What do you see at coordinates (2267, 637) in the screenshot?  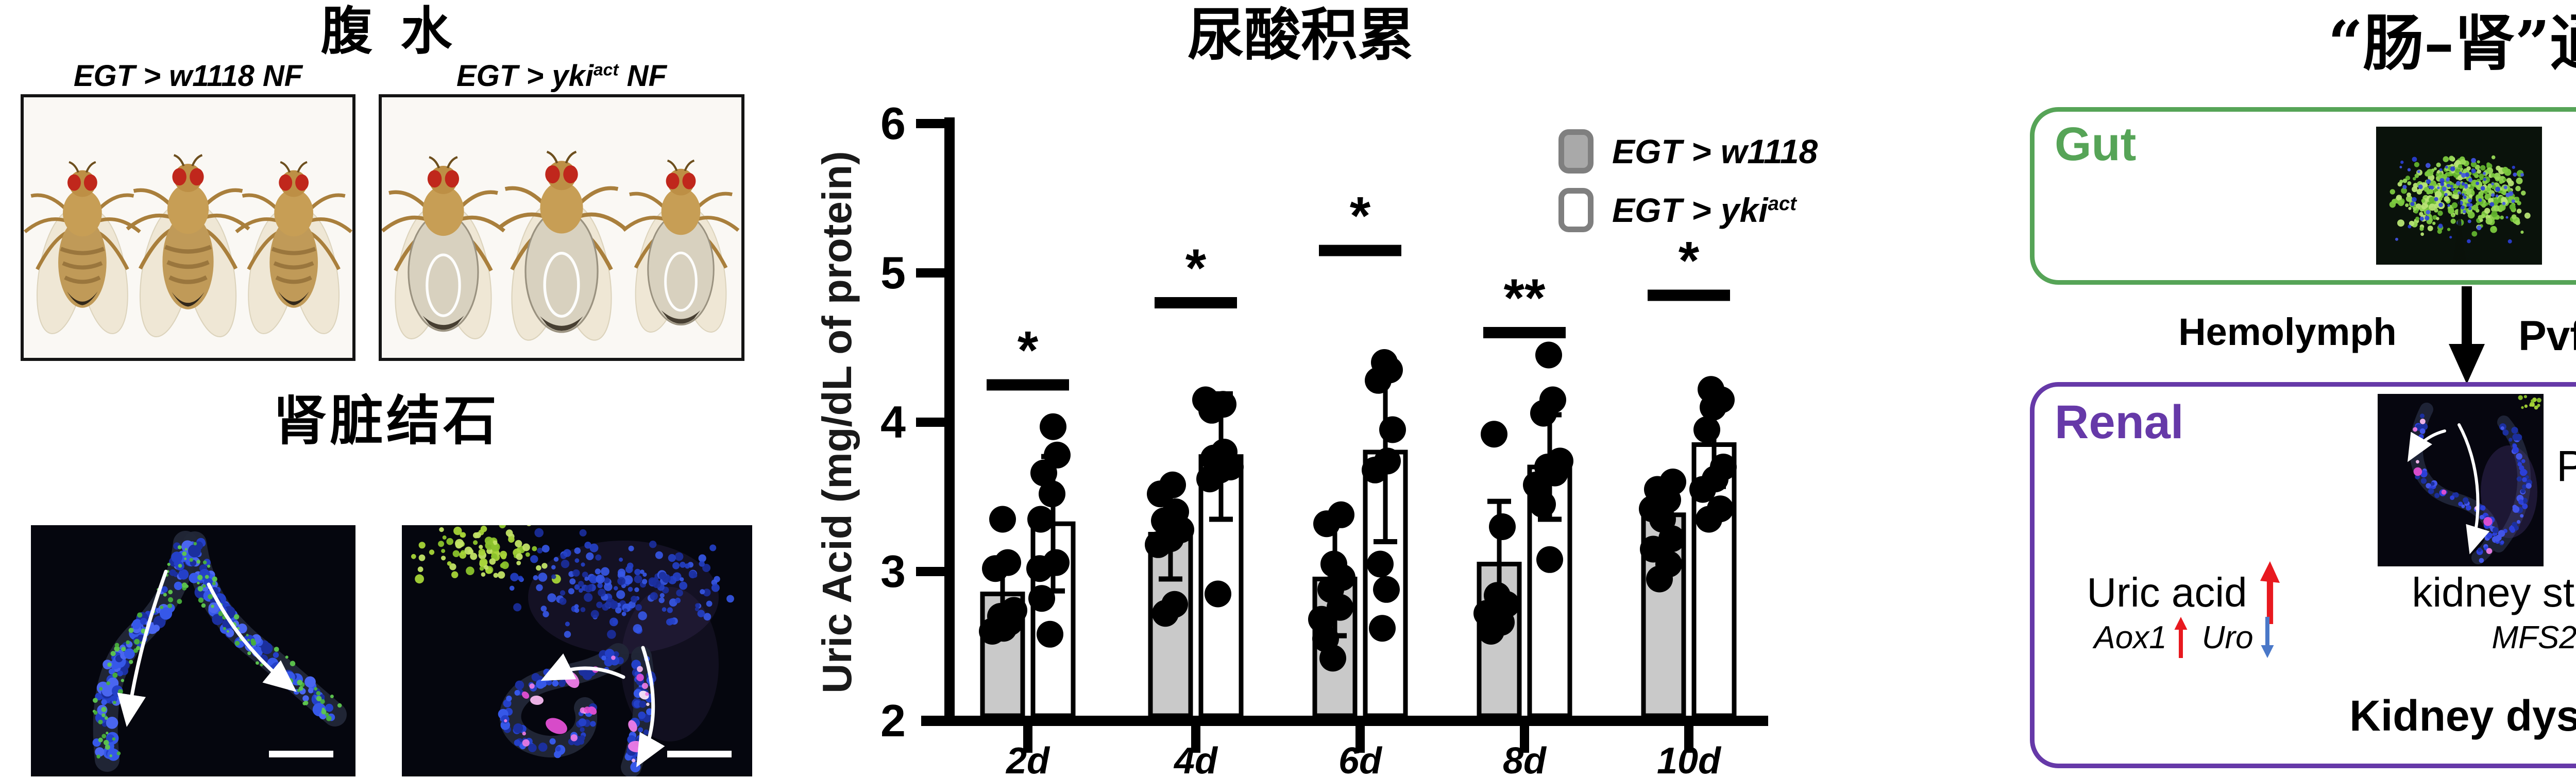 I see `down-arrow-icon` at bounding box center [2267, 637].